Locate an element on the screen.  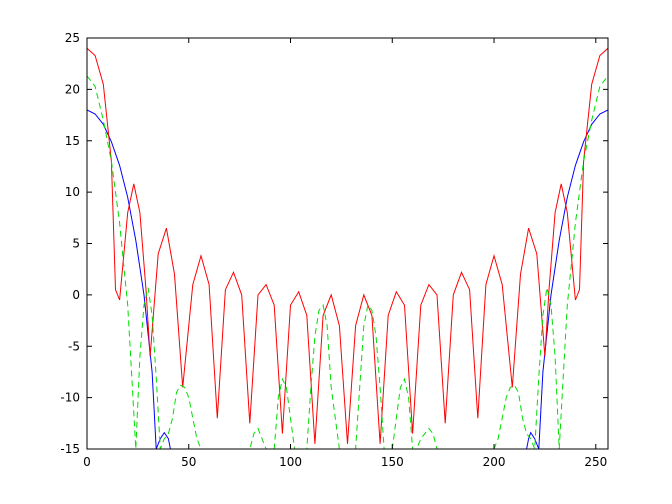
y-tick-label: -5 is located at coordinates (74, 346).